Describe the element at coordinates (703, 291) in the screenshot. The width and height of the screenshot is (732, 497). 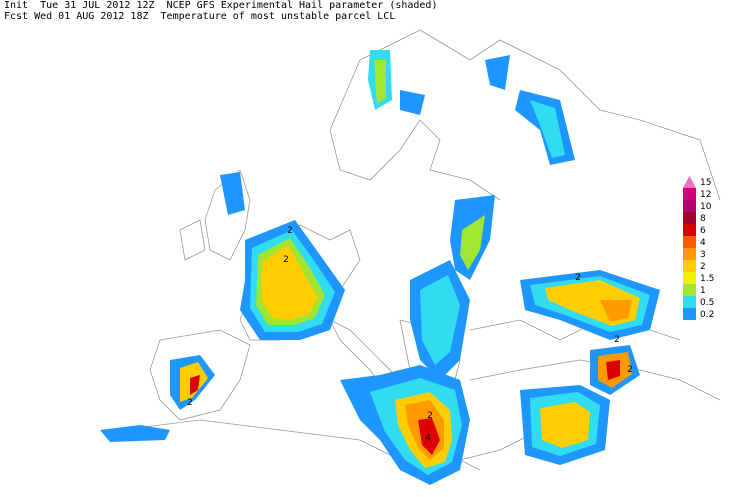
I see `legend-label: 1` at that location.